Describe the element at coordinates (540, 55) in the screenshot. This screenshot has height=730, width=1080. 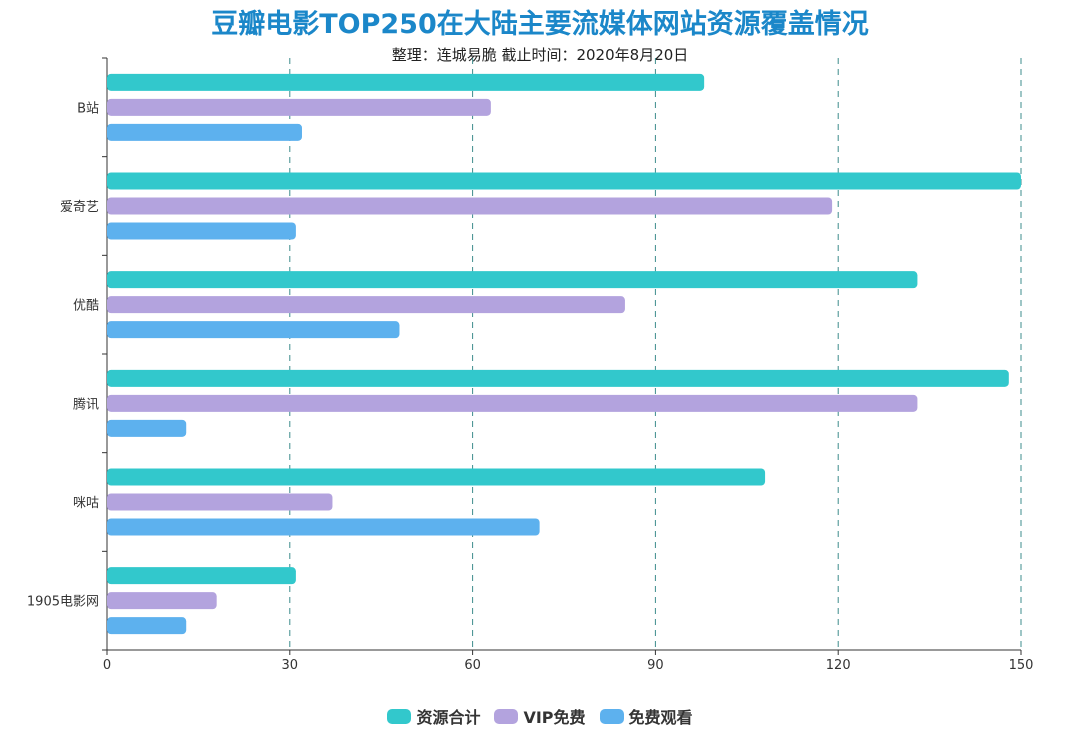
I see `chart-subtitle: 整理：连城易脆 截止时间：2020年8月20日` at that location.